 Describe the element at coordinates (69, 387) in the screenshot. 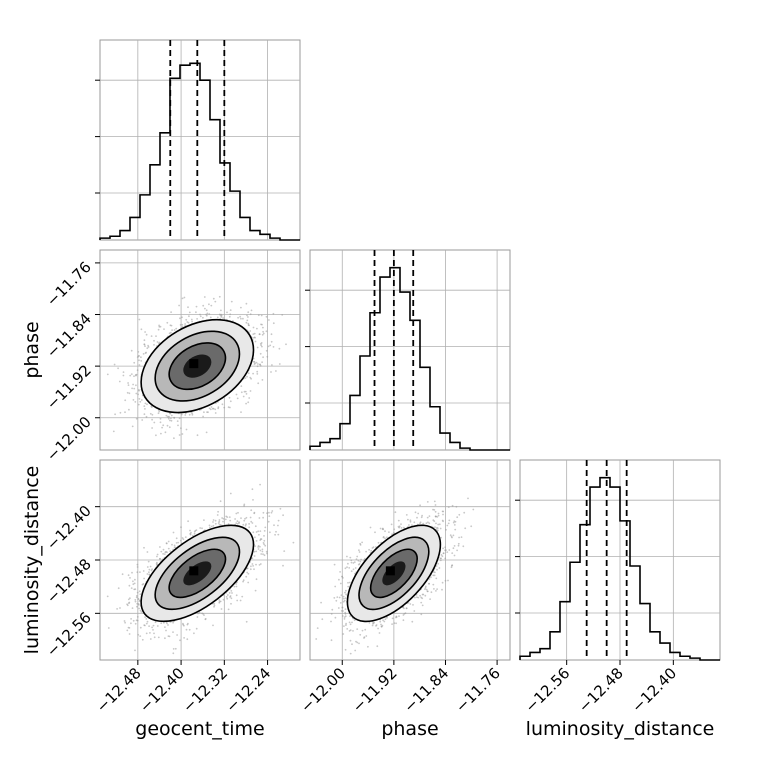

I see `y-tick-label-phase-1: −11.92` at that location.